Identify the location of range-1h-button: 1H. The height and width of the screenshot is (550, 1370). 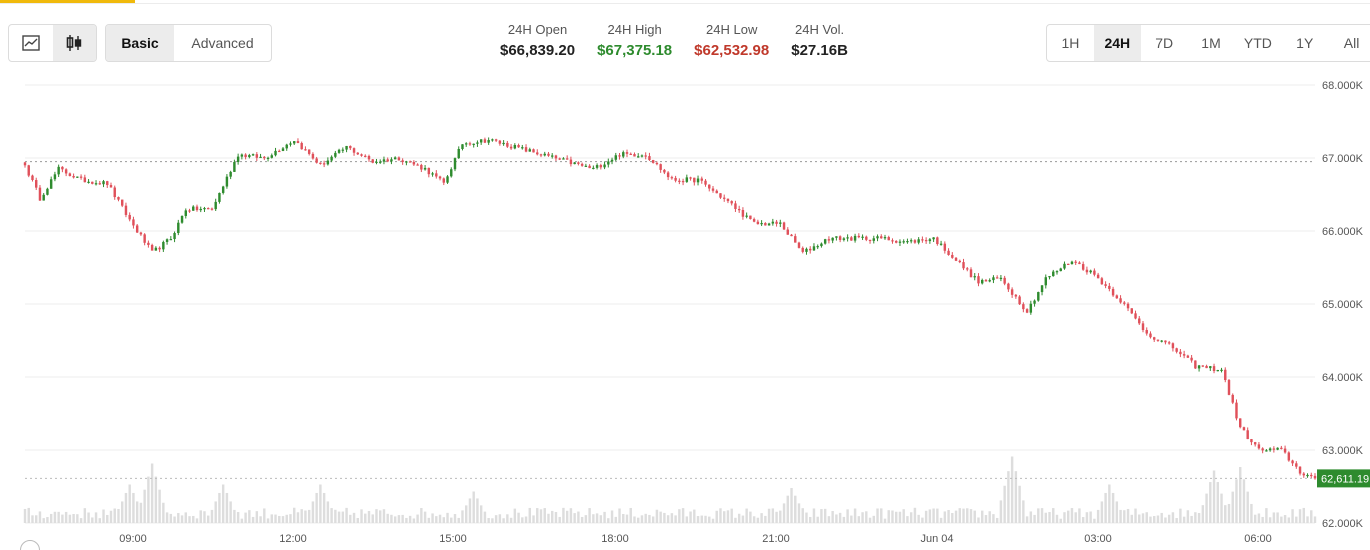
(1070, 43).